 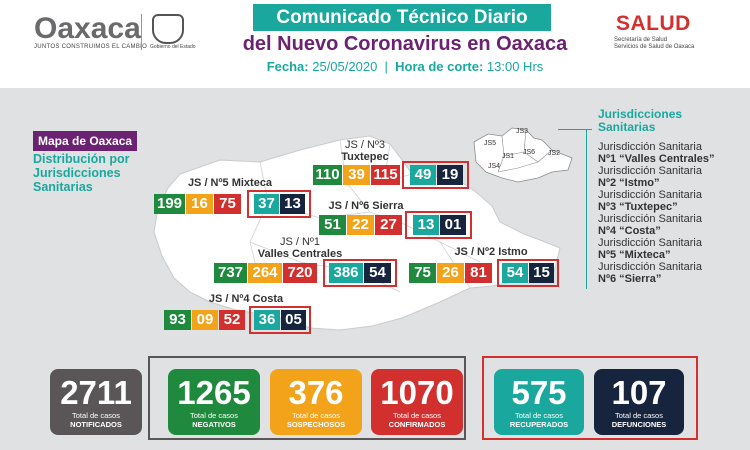 What do you see at coordinates (494, 166) in the screenshot?
I see `inset-label-js4: JS4` at bounding box center [494, 166].